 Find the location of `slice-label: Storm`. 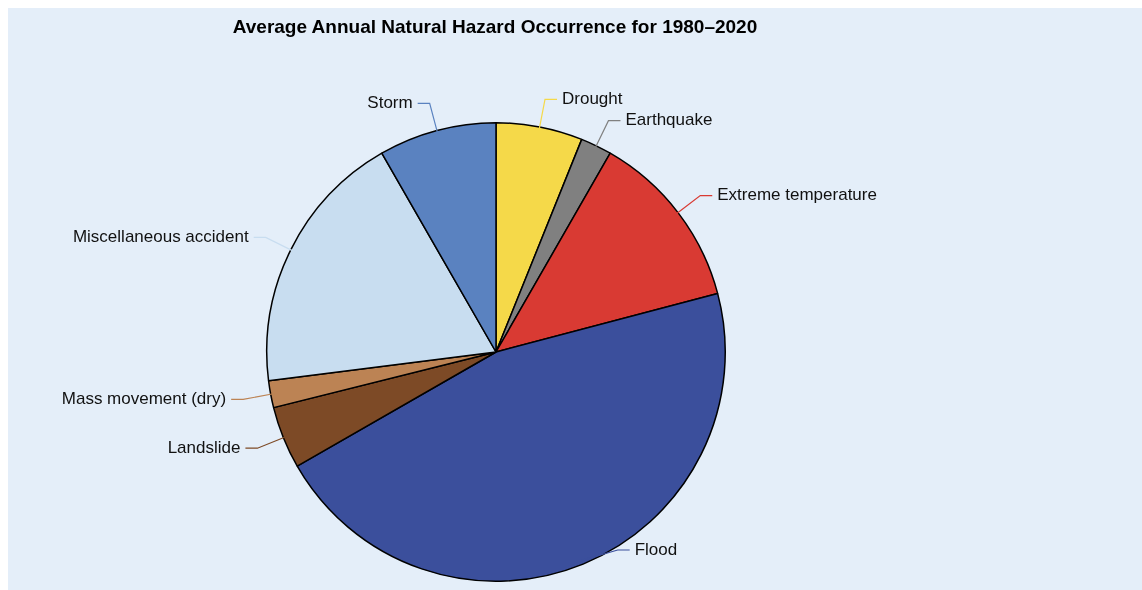

slice-label: Storm is located at coordinates (390, 103).